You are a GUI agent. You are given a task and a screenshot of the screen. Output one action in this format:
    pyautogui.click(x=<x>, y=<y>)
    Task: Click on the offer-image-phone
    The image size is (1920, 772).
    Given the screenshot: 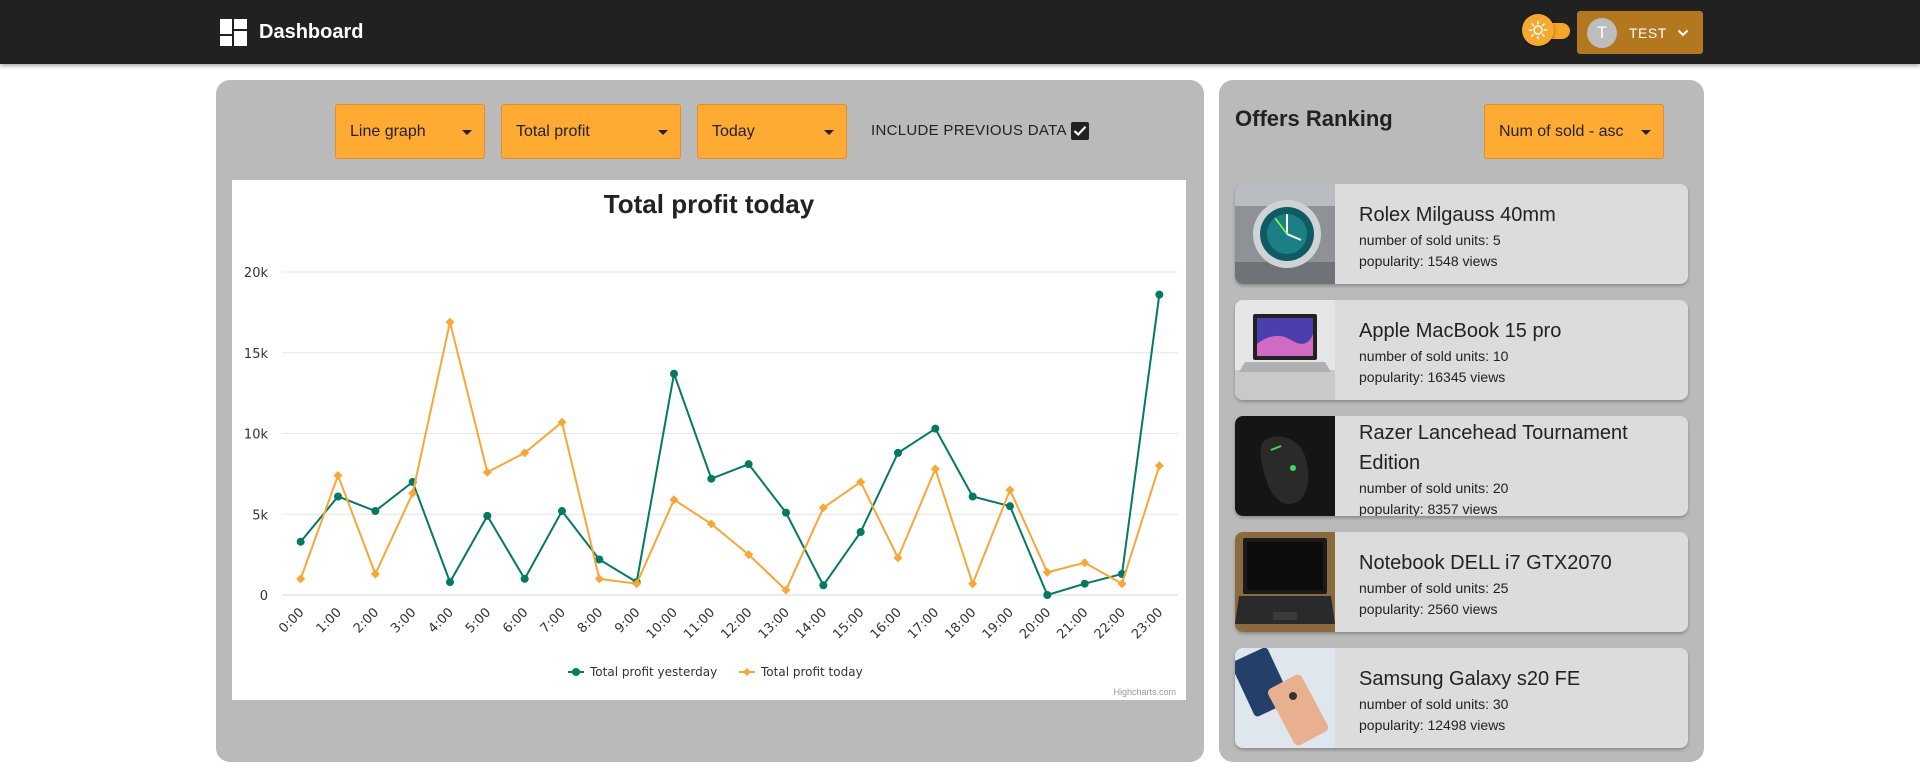 What is the action you would take?
    pyautogui.click(x=1285, y=698)
    